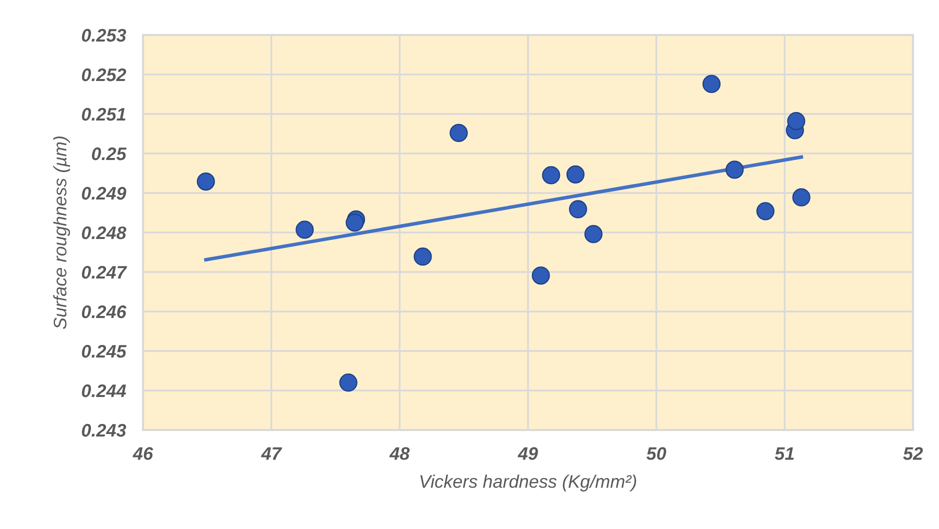  What do you see at coordinates (104, 351) in the screenshot?
I see `y-tick-label: 0.245` at bounding box center [104, 351].